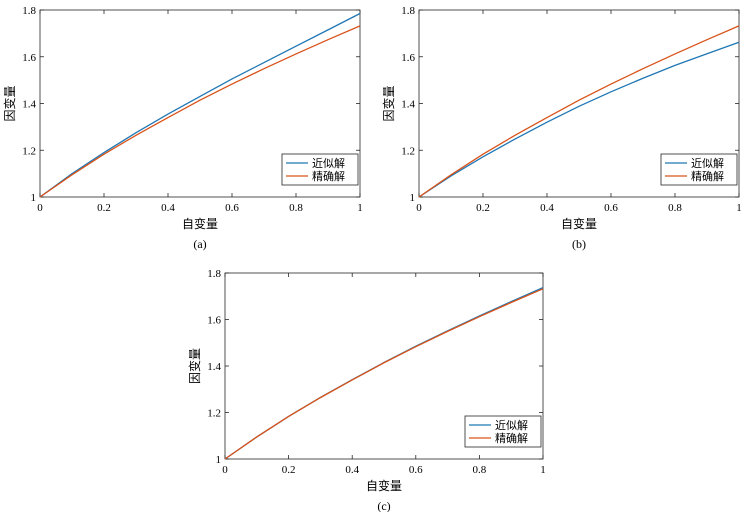 The height and width of the screenshot is (512, 746). Describe the element at coordinates (579, 119) in the screenshot. I see `series-line-approx` at that location.